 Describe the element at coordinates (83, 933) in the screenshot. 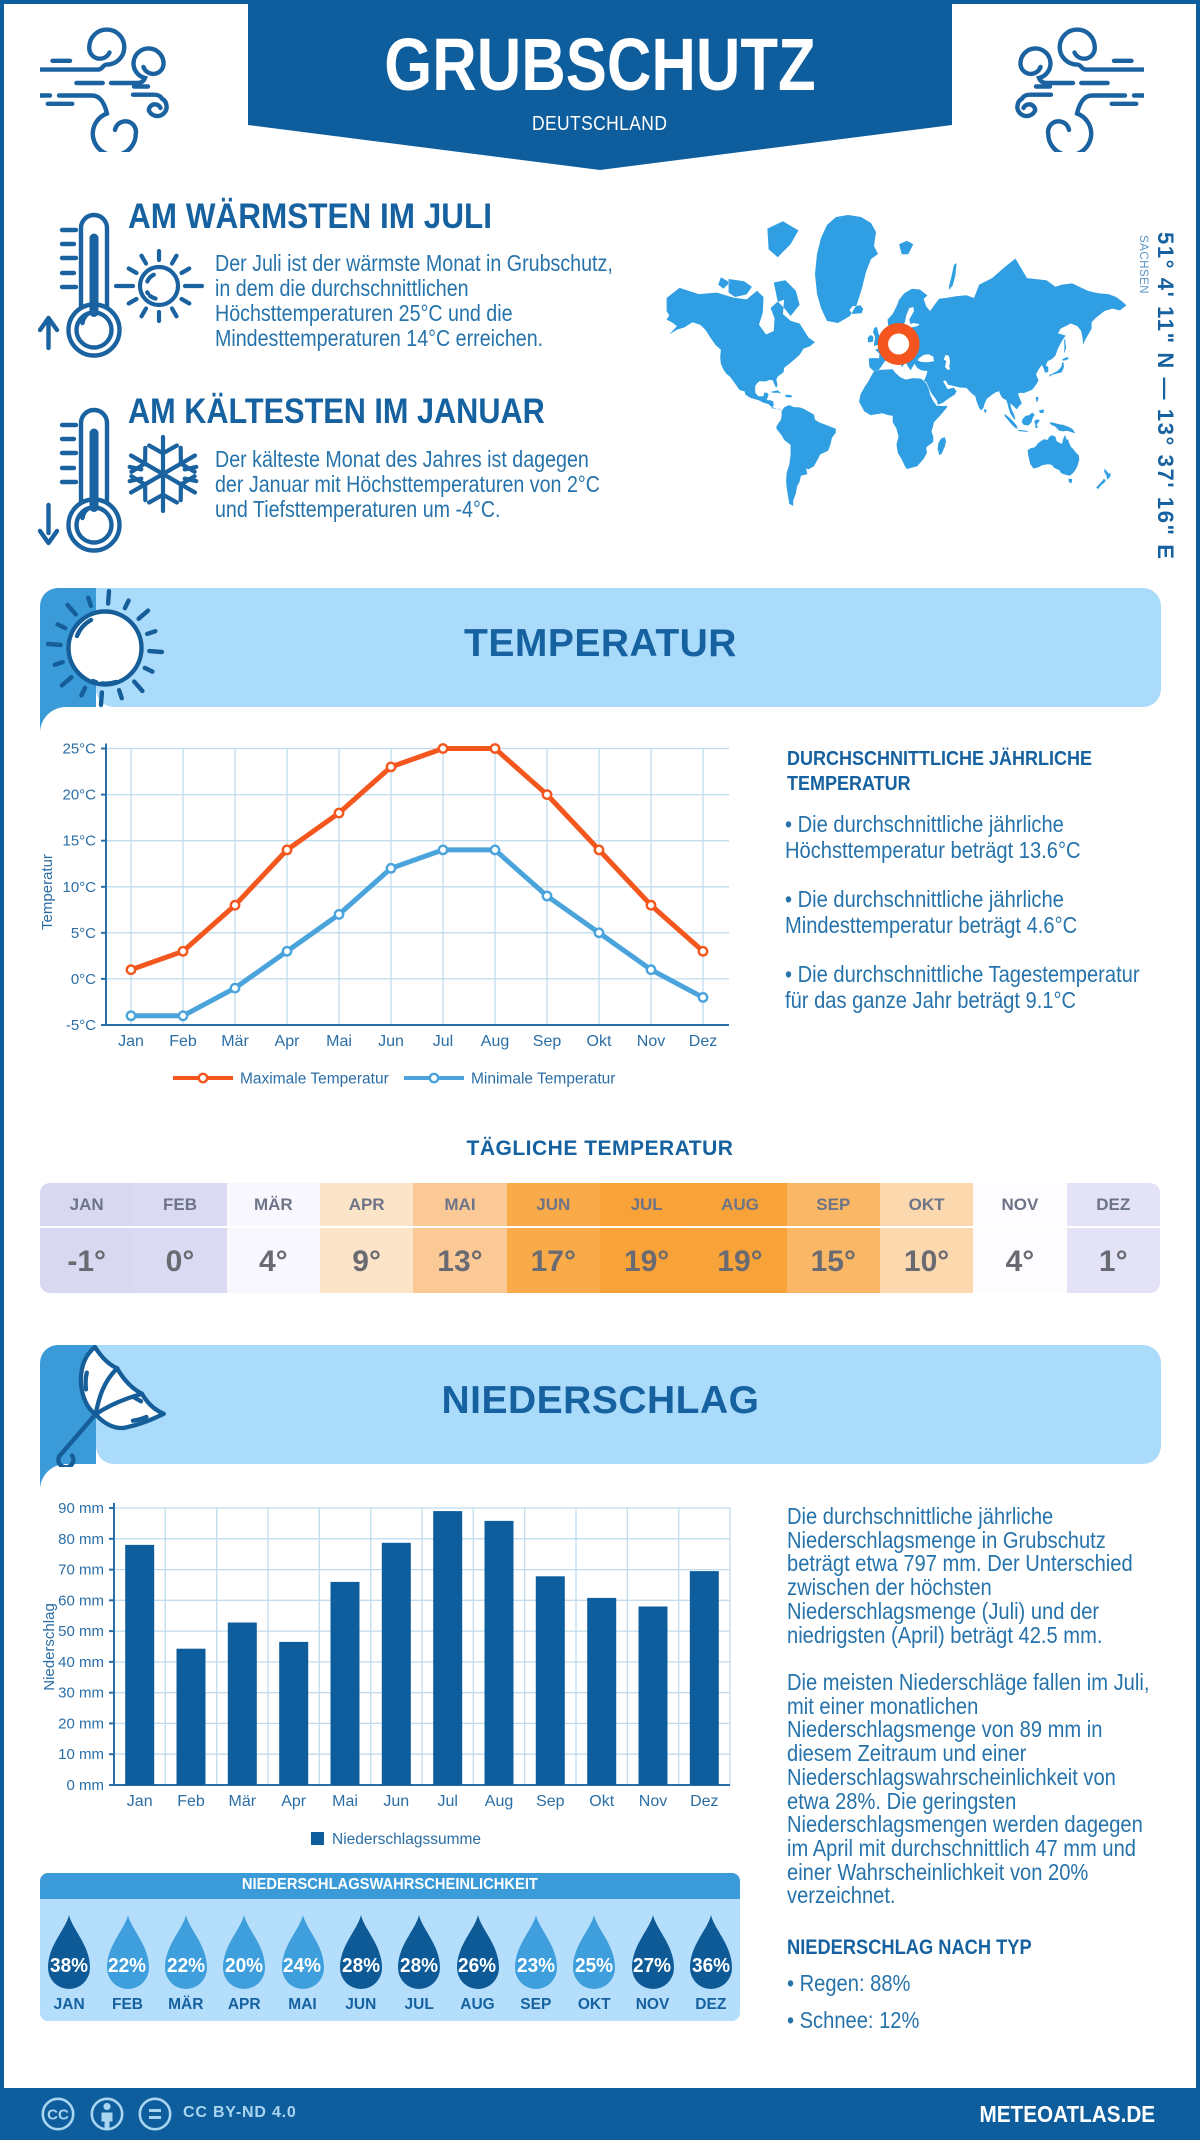

I see `svg-text: 5°C` at that location.